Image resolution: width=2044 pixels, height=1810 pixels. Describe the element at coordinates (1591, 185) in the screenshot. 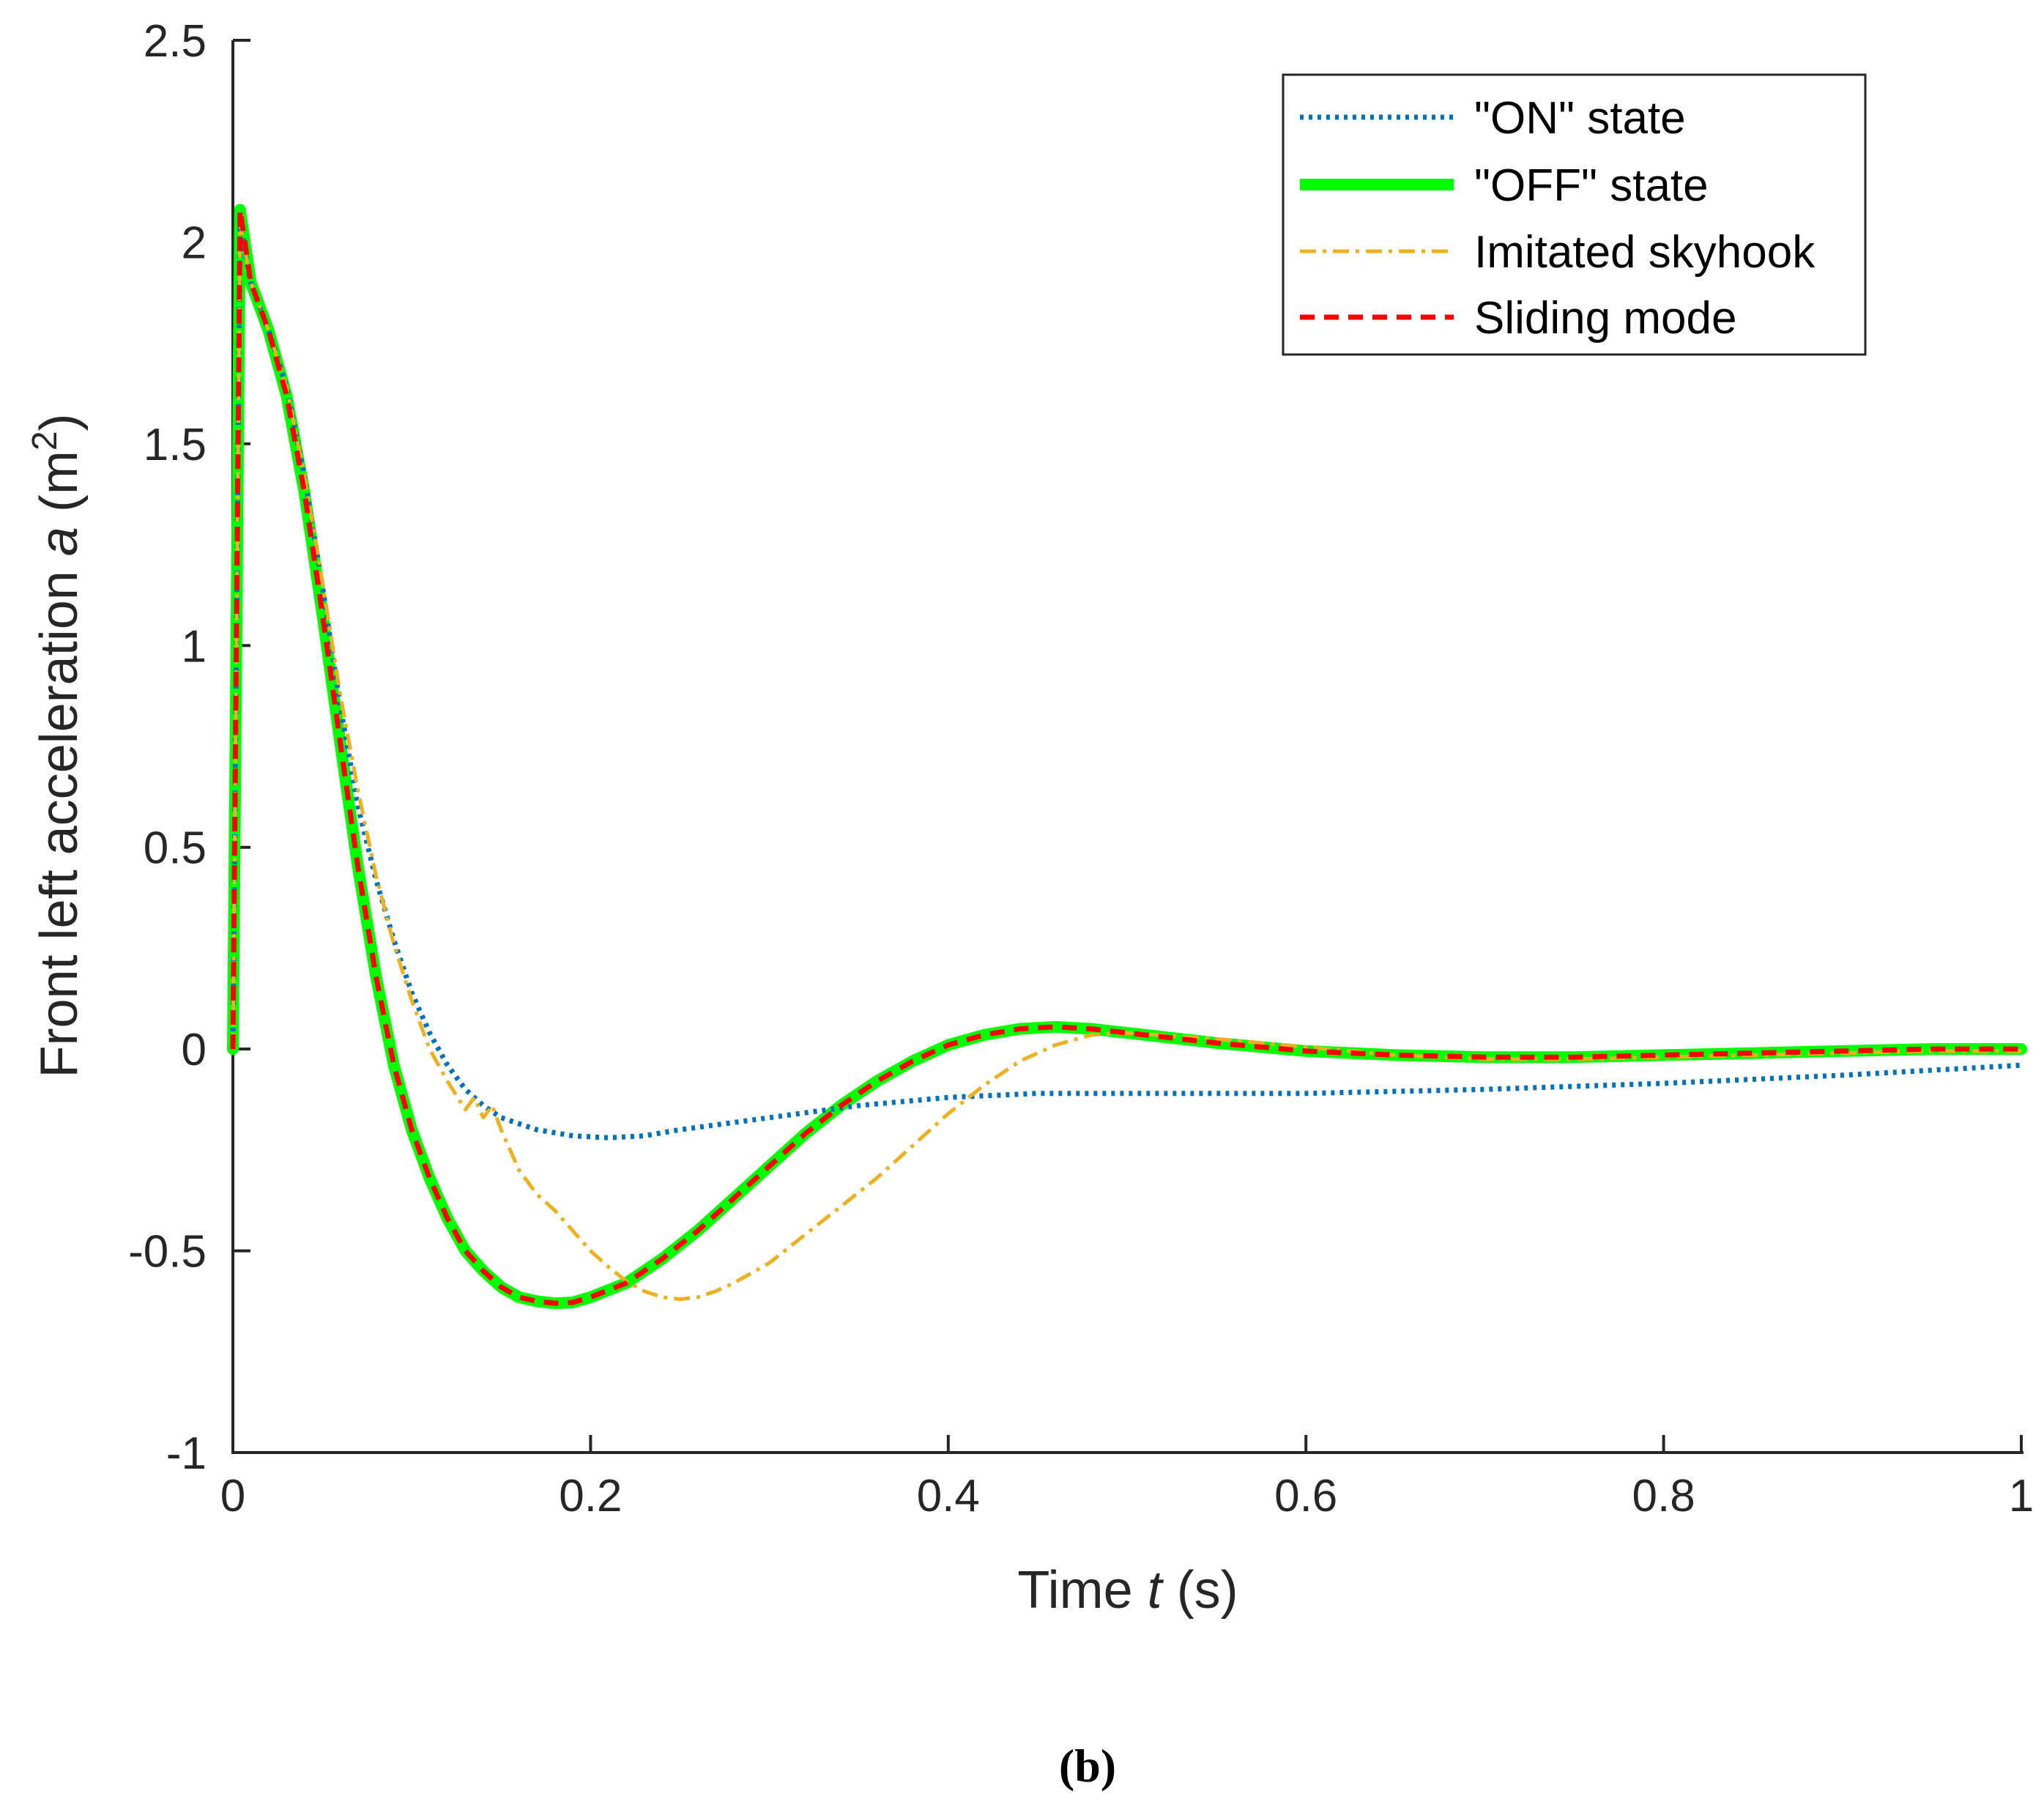

I see `legend-label-off-state: "OFF" state` at that location.